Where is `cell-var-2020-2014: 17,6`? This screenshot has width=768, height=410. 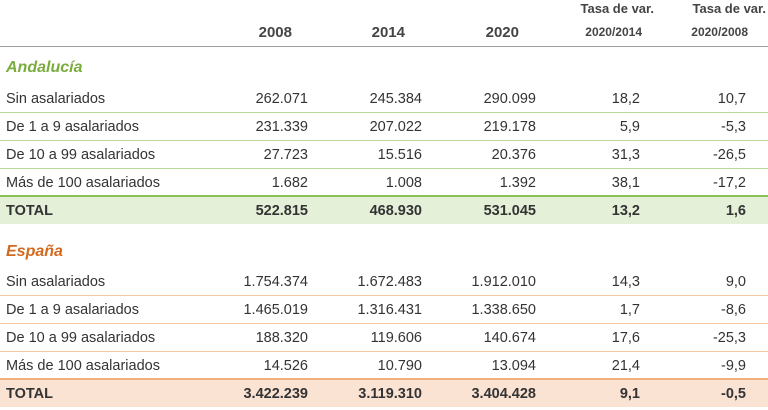 cell-var-2020-2014: 17,6 is located at coordinates (625, 337).